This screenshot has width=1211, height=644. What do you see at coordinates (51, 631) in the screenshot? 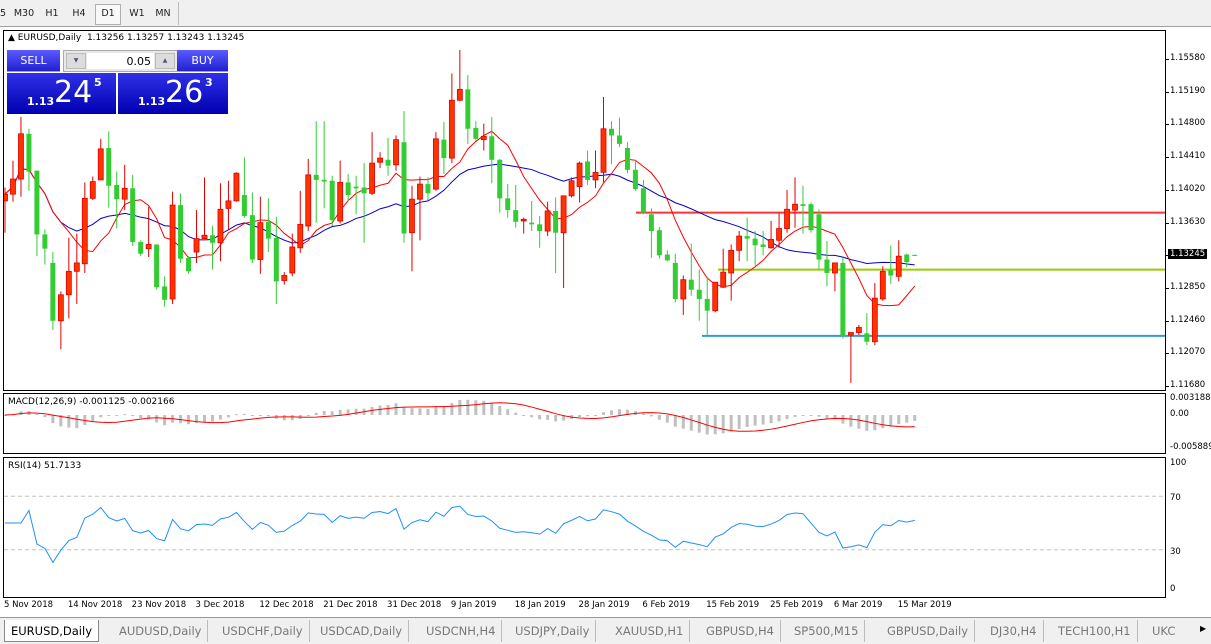
I see `tab-eurusd-daily: EURUSD,Daily` at bounding box center [51, 631].